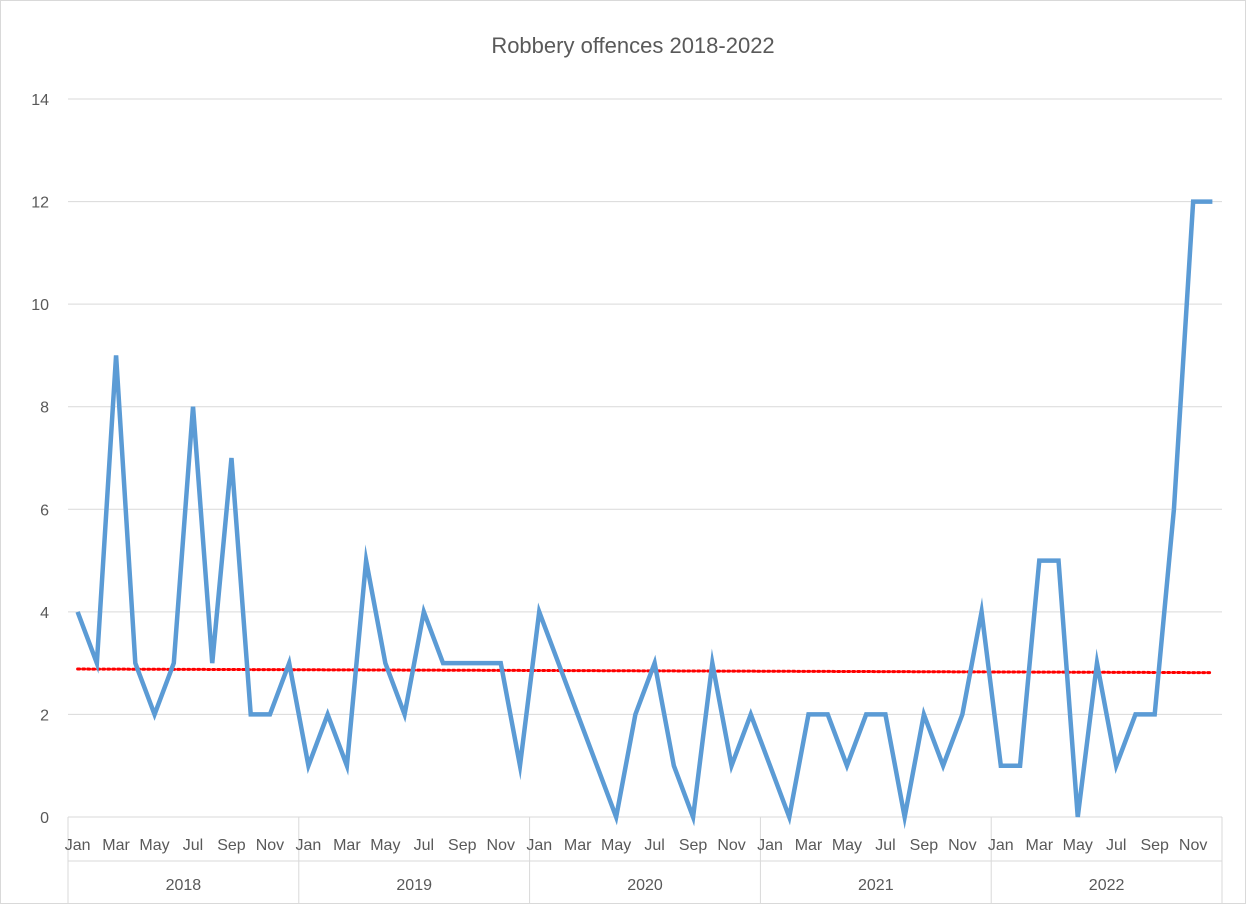 Image resolution: width=1246 pixels, height=905 pixels. I want to click on year-label: 2019, so click(414, 885).